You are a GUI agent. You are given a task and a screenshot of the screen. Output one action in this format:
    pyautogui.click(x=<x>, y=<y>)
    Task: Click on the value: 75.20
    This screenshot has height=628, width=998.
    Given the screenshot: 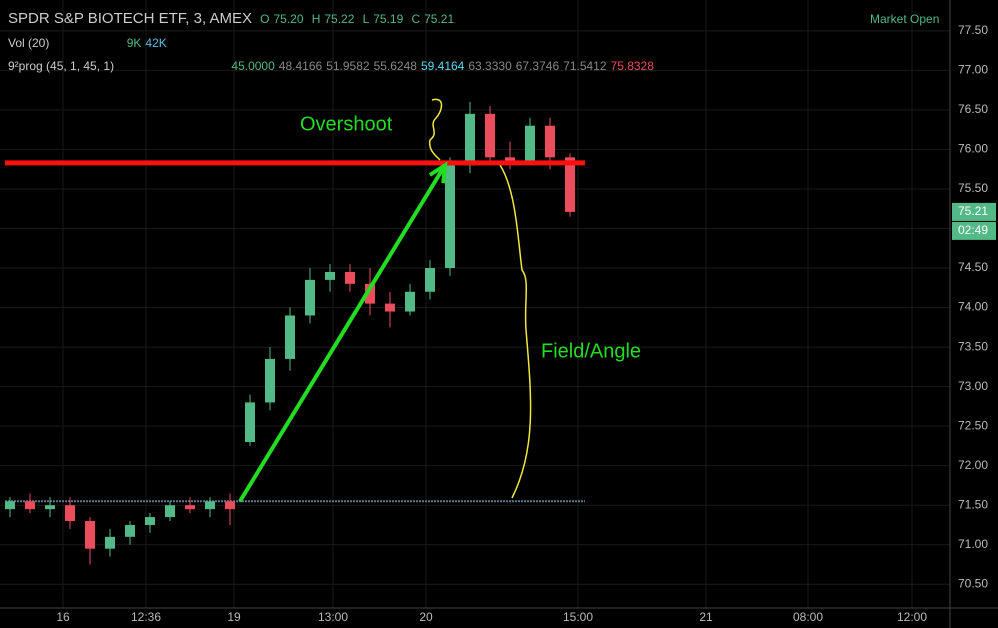 What is the action you would take?
    pyautogui.click(x=288, y=19)
    